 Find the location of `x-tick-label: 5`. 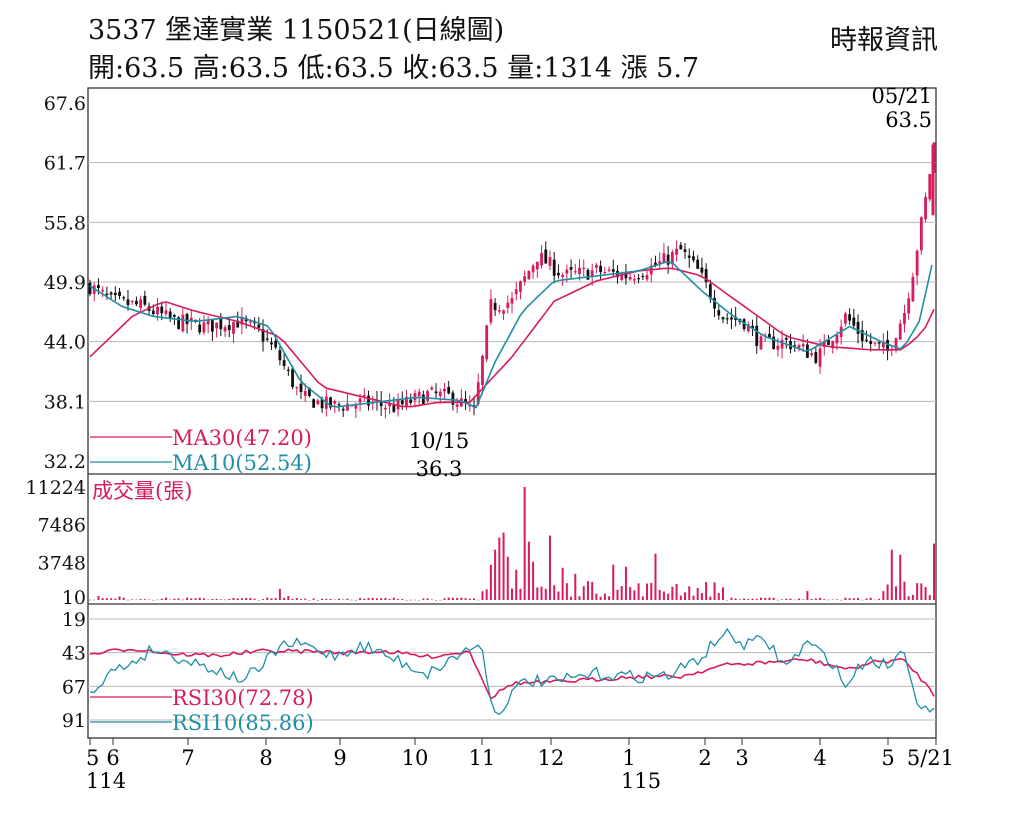

x-tick-label: 5 is located at coordinates (887, 758).